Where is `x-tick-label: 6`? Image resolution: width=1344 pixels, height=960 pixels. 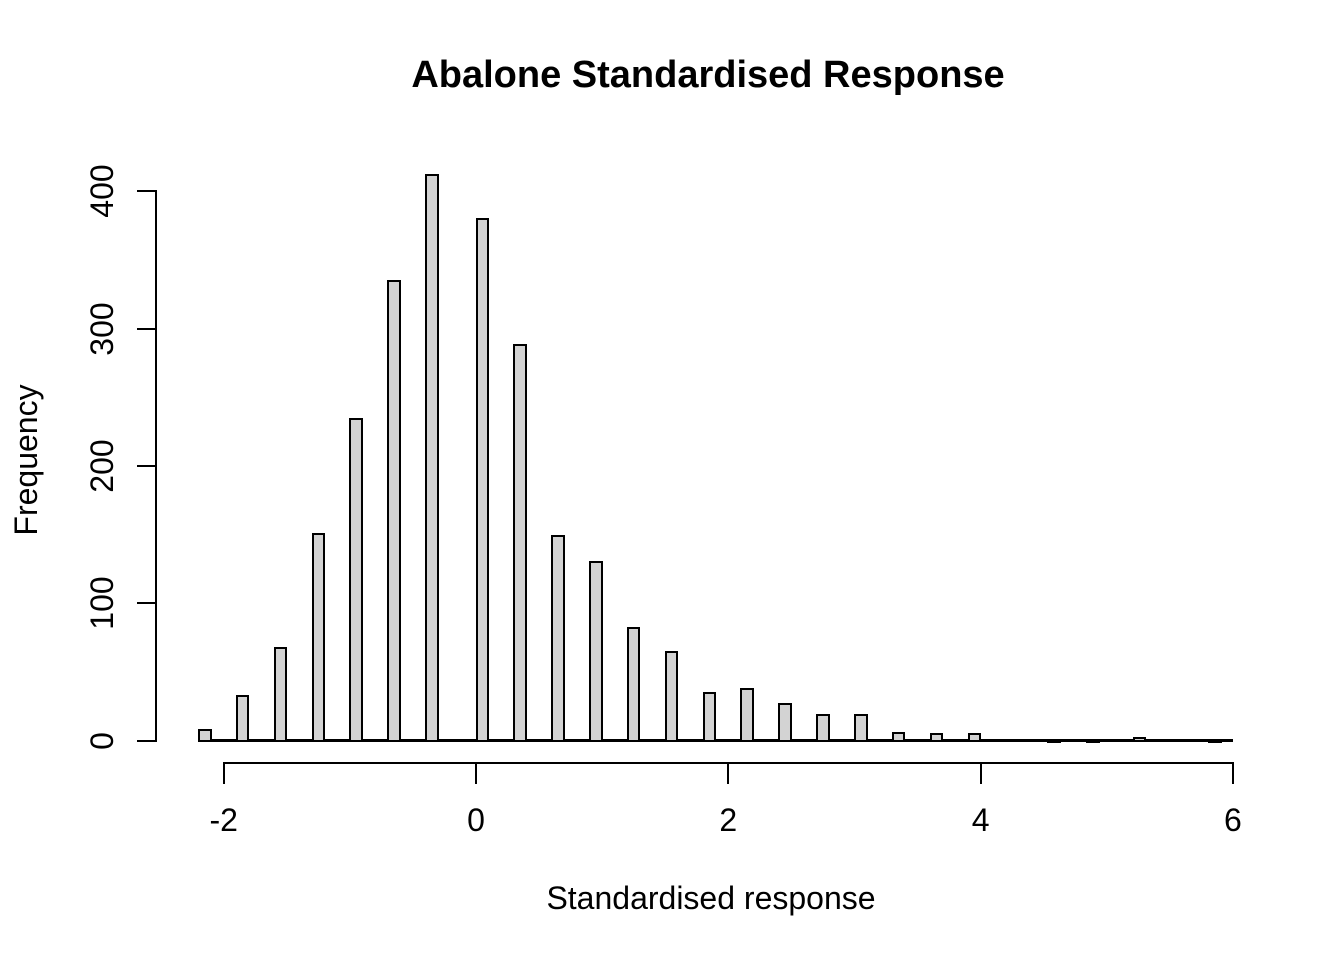
x-tick-label: 6 is located at coordinates (1232, 820).